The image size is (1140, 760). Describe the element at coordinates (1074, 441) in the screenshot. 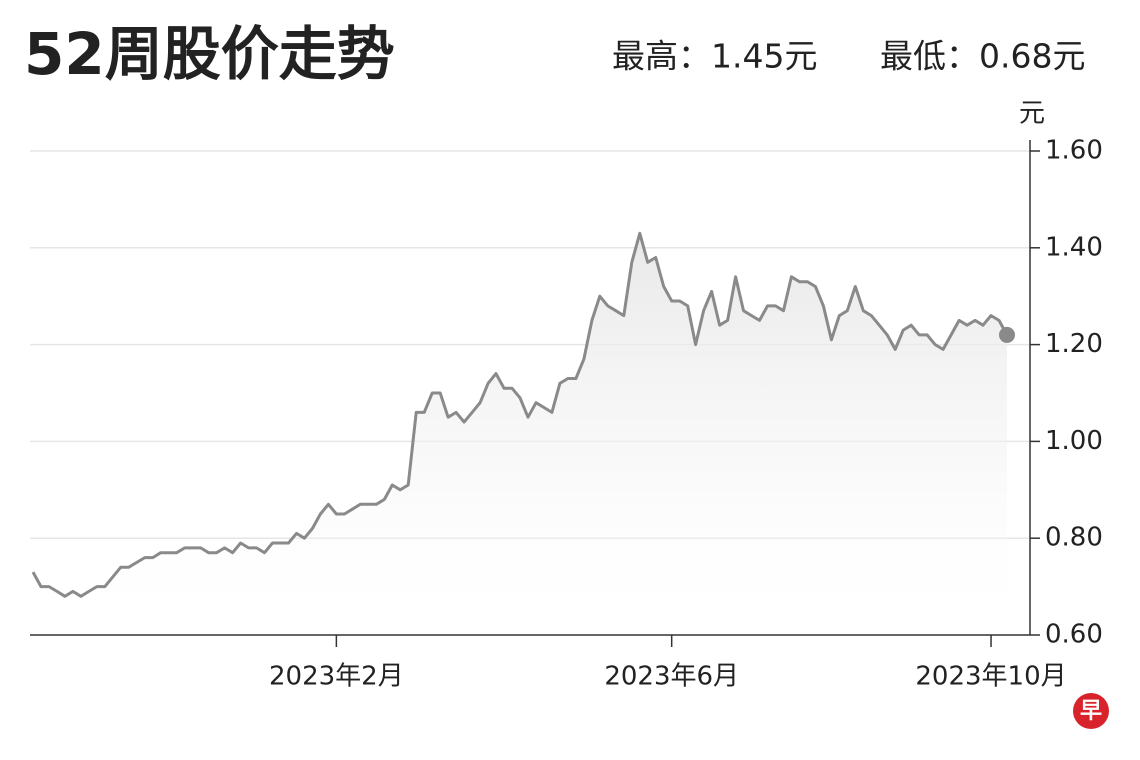

I see `y-tick-label: 1.00` at that location.